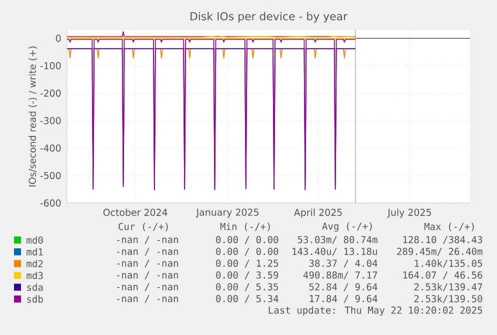  Describe the element at coordinates (340, 275) in the screenshot. I see `text: 490.88m/ 7.17` at that location.